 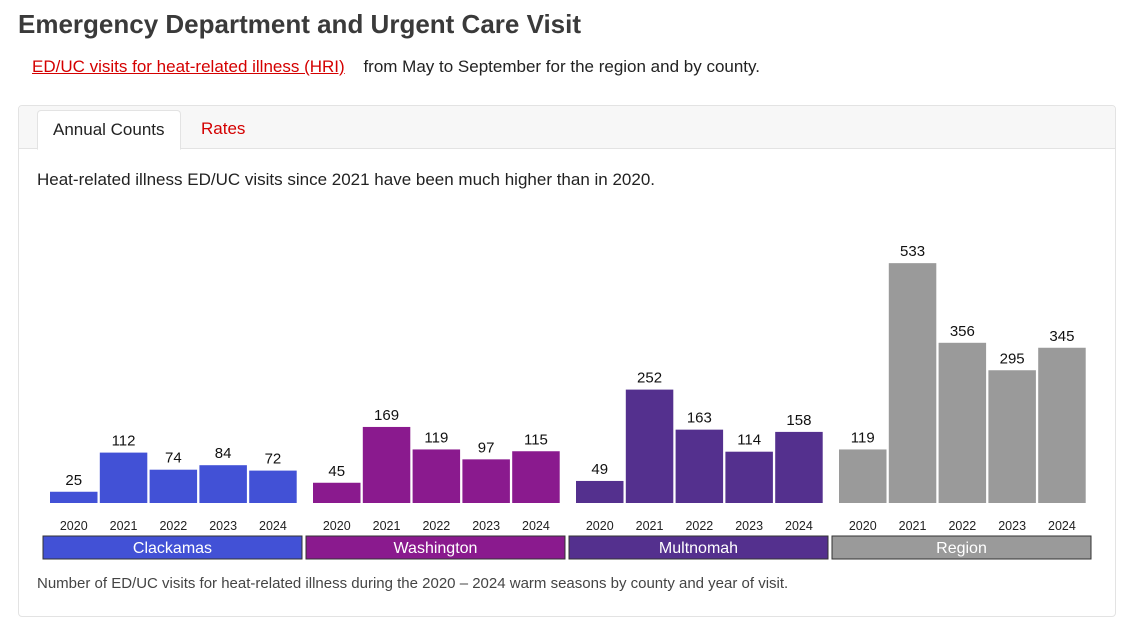 I want to click on data-label-washington-2023: 97, so click(x=486, y=447).